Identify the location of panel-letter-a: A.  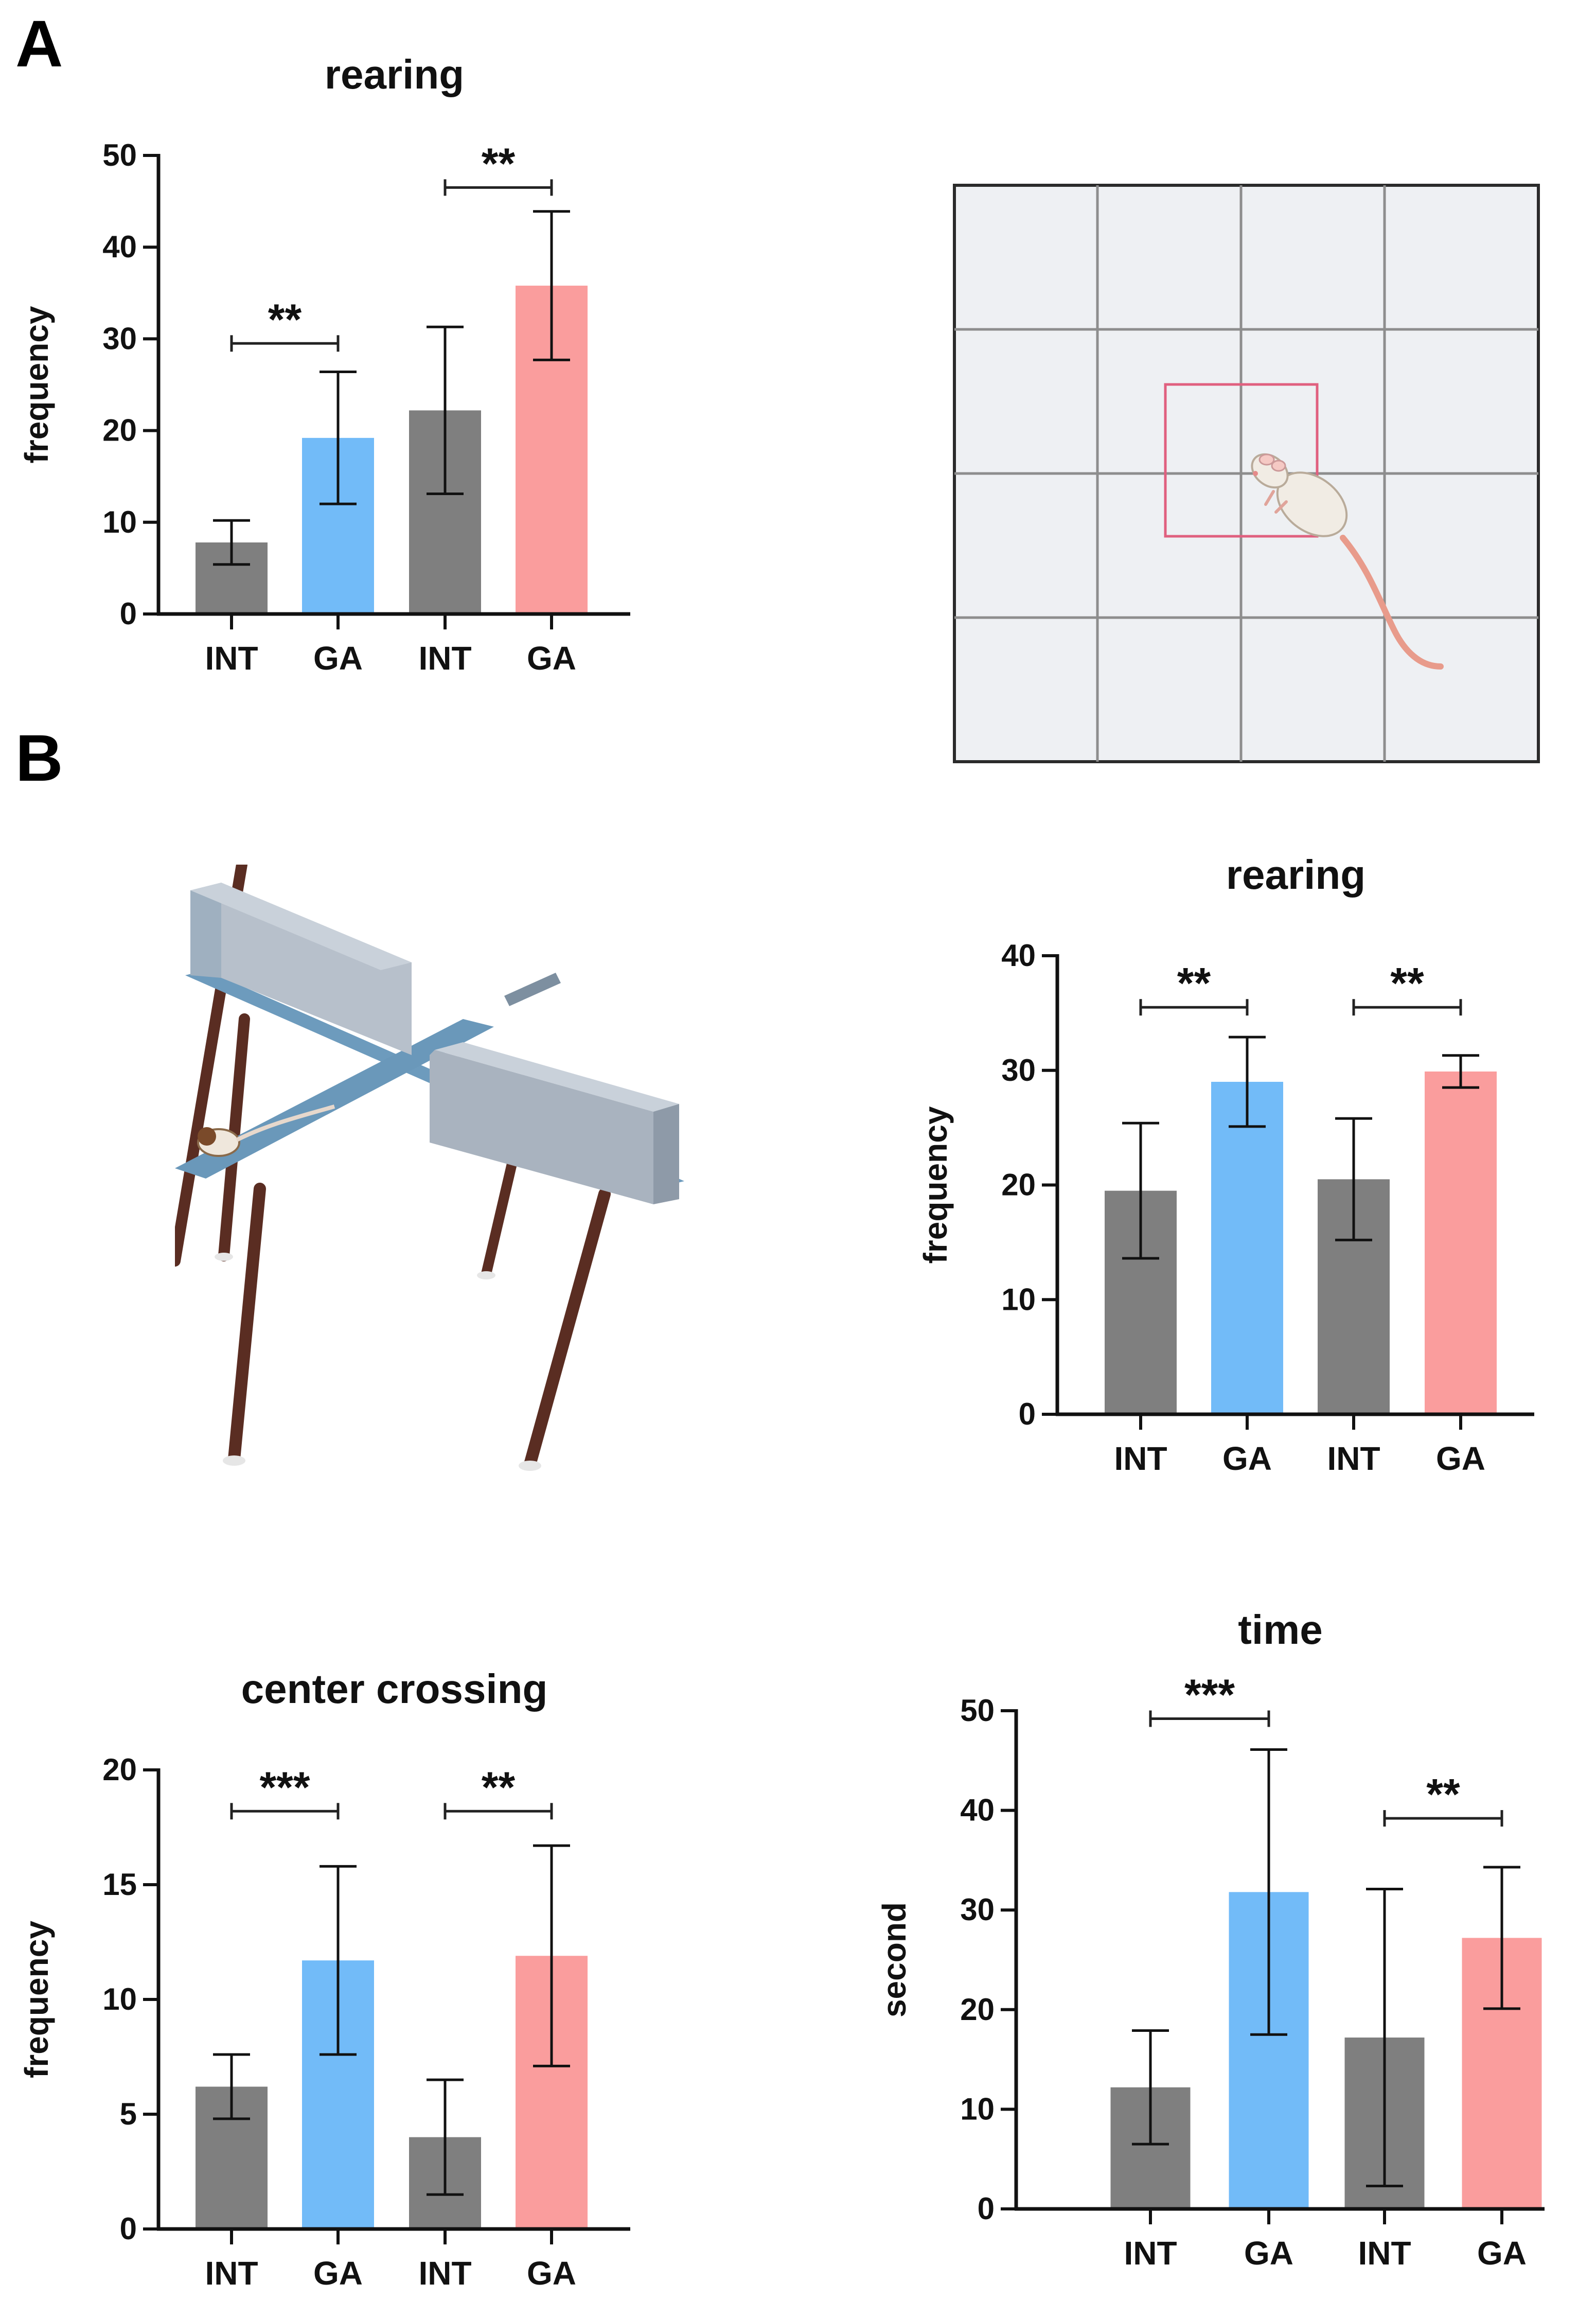
(39, 44).